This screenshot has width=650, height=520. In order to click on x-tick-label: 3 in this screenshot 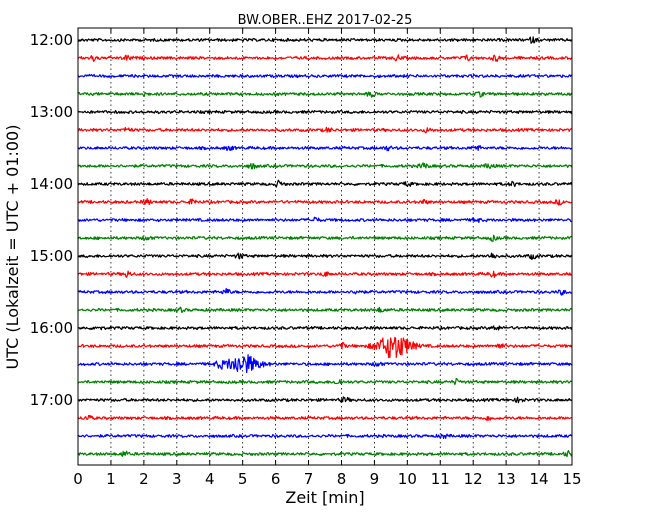, I will do `click(177, 479)`.